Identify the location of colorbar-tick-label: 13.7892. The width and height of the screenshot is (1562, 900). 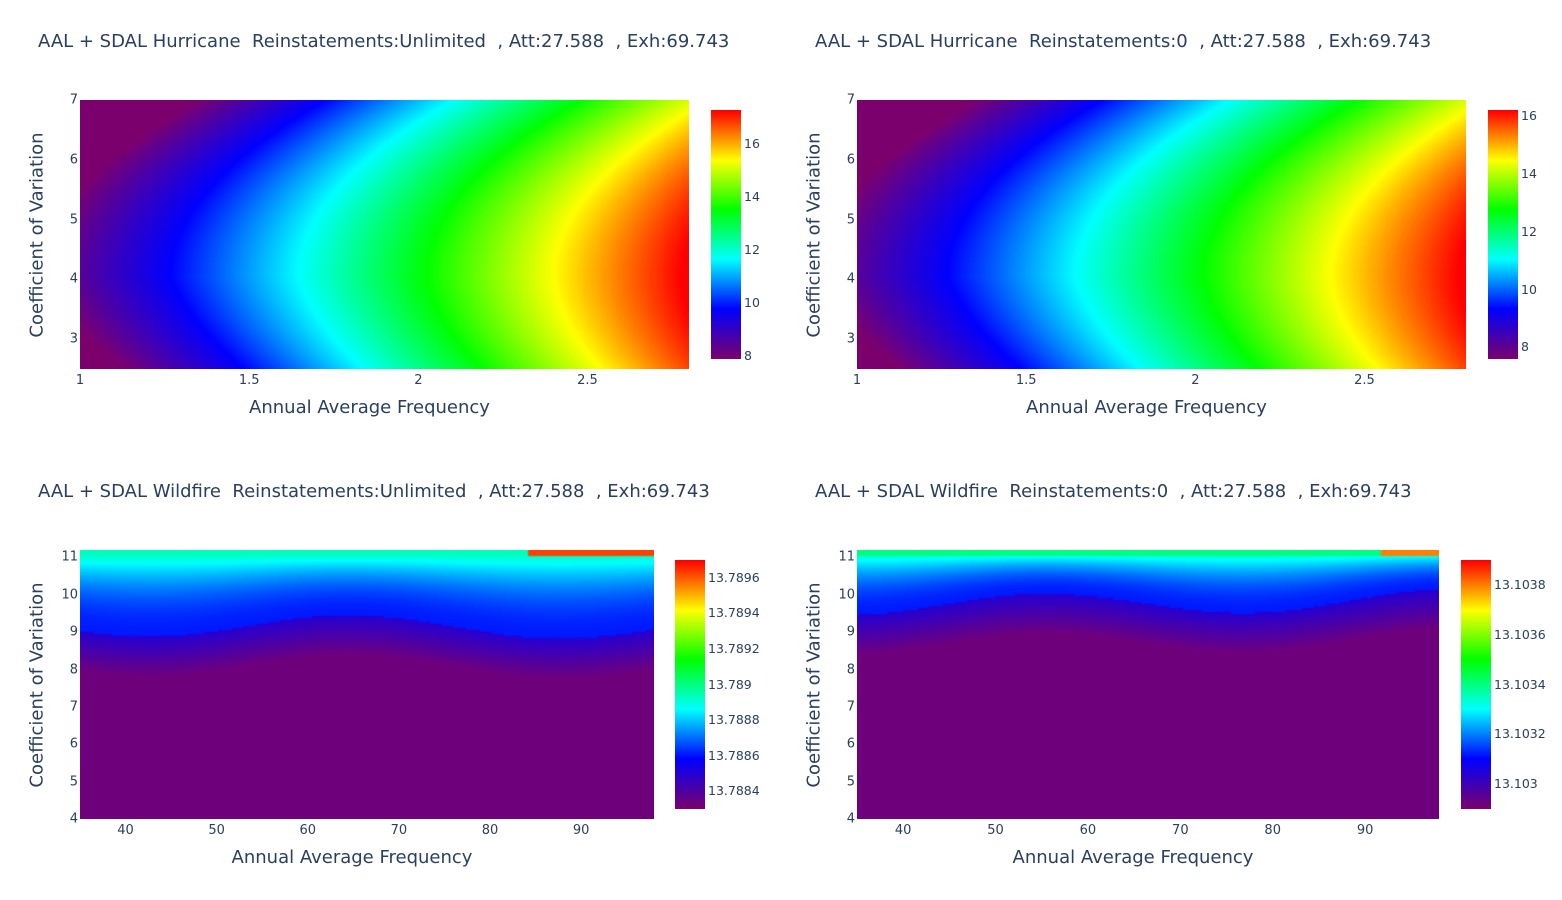
(734, 648).